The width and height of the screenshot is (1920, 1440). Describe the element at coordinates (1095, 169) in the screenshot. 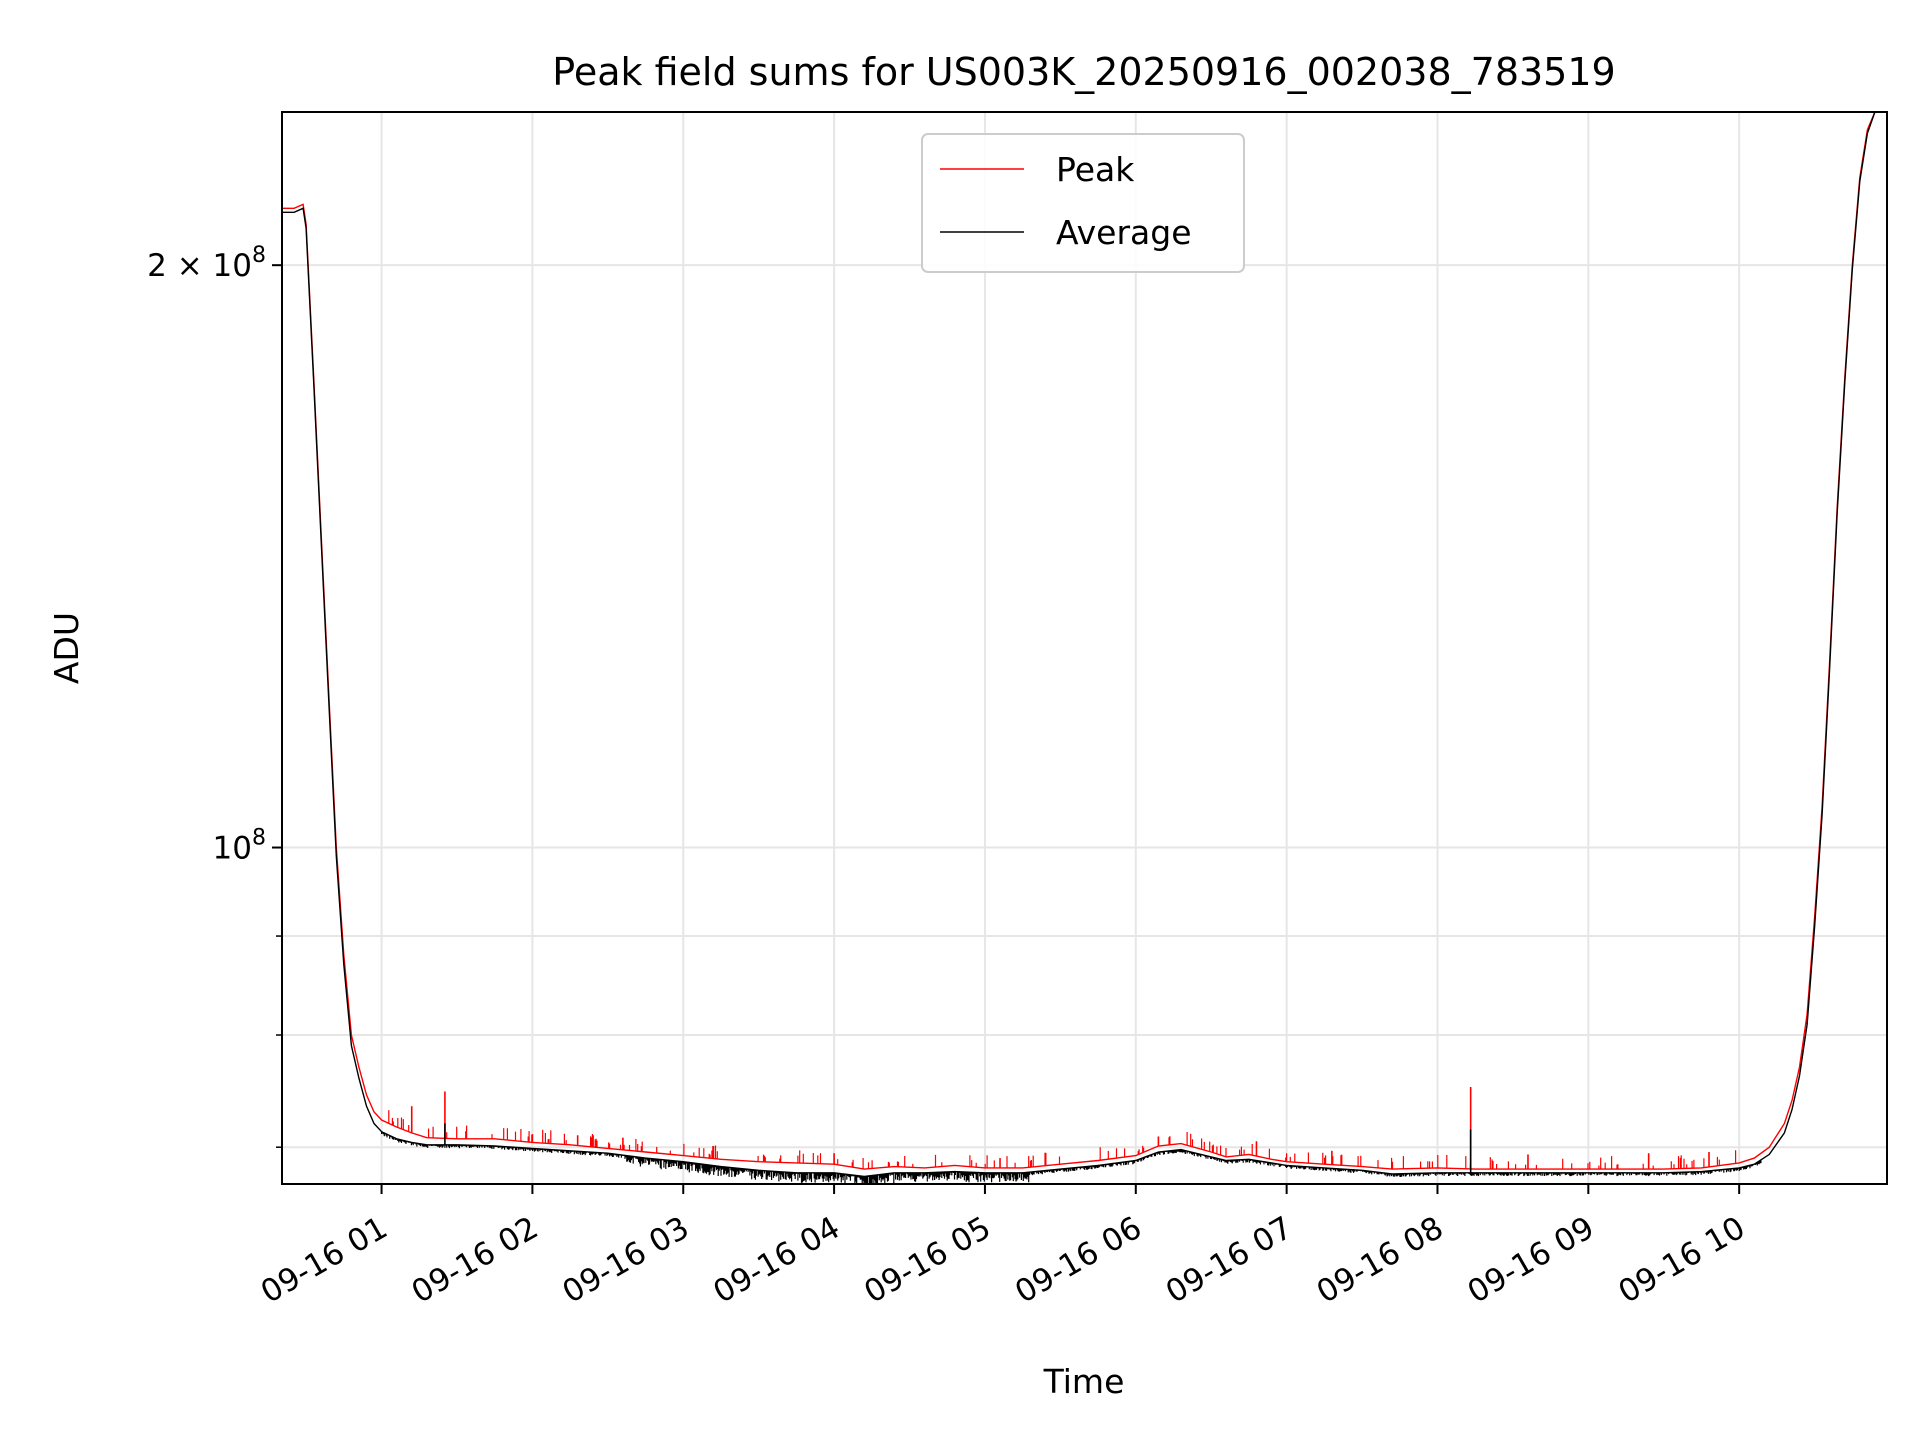

I see `legend-peak-label: Peak` at that location.